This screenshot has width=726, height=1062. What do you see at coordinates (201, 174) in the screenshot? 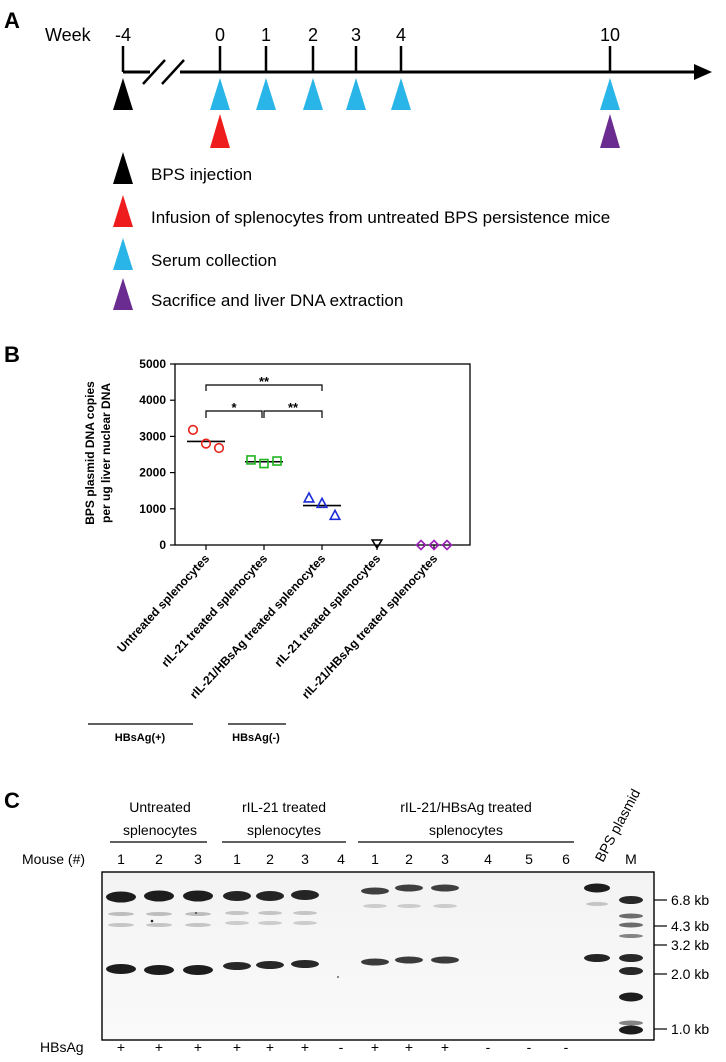
I see `legend-text: BPS injection` at bounding box center [201, 174].